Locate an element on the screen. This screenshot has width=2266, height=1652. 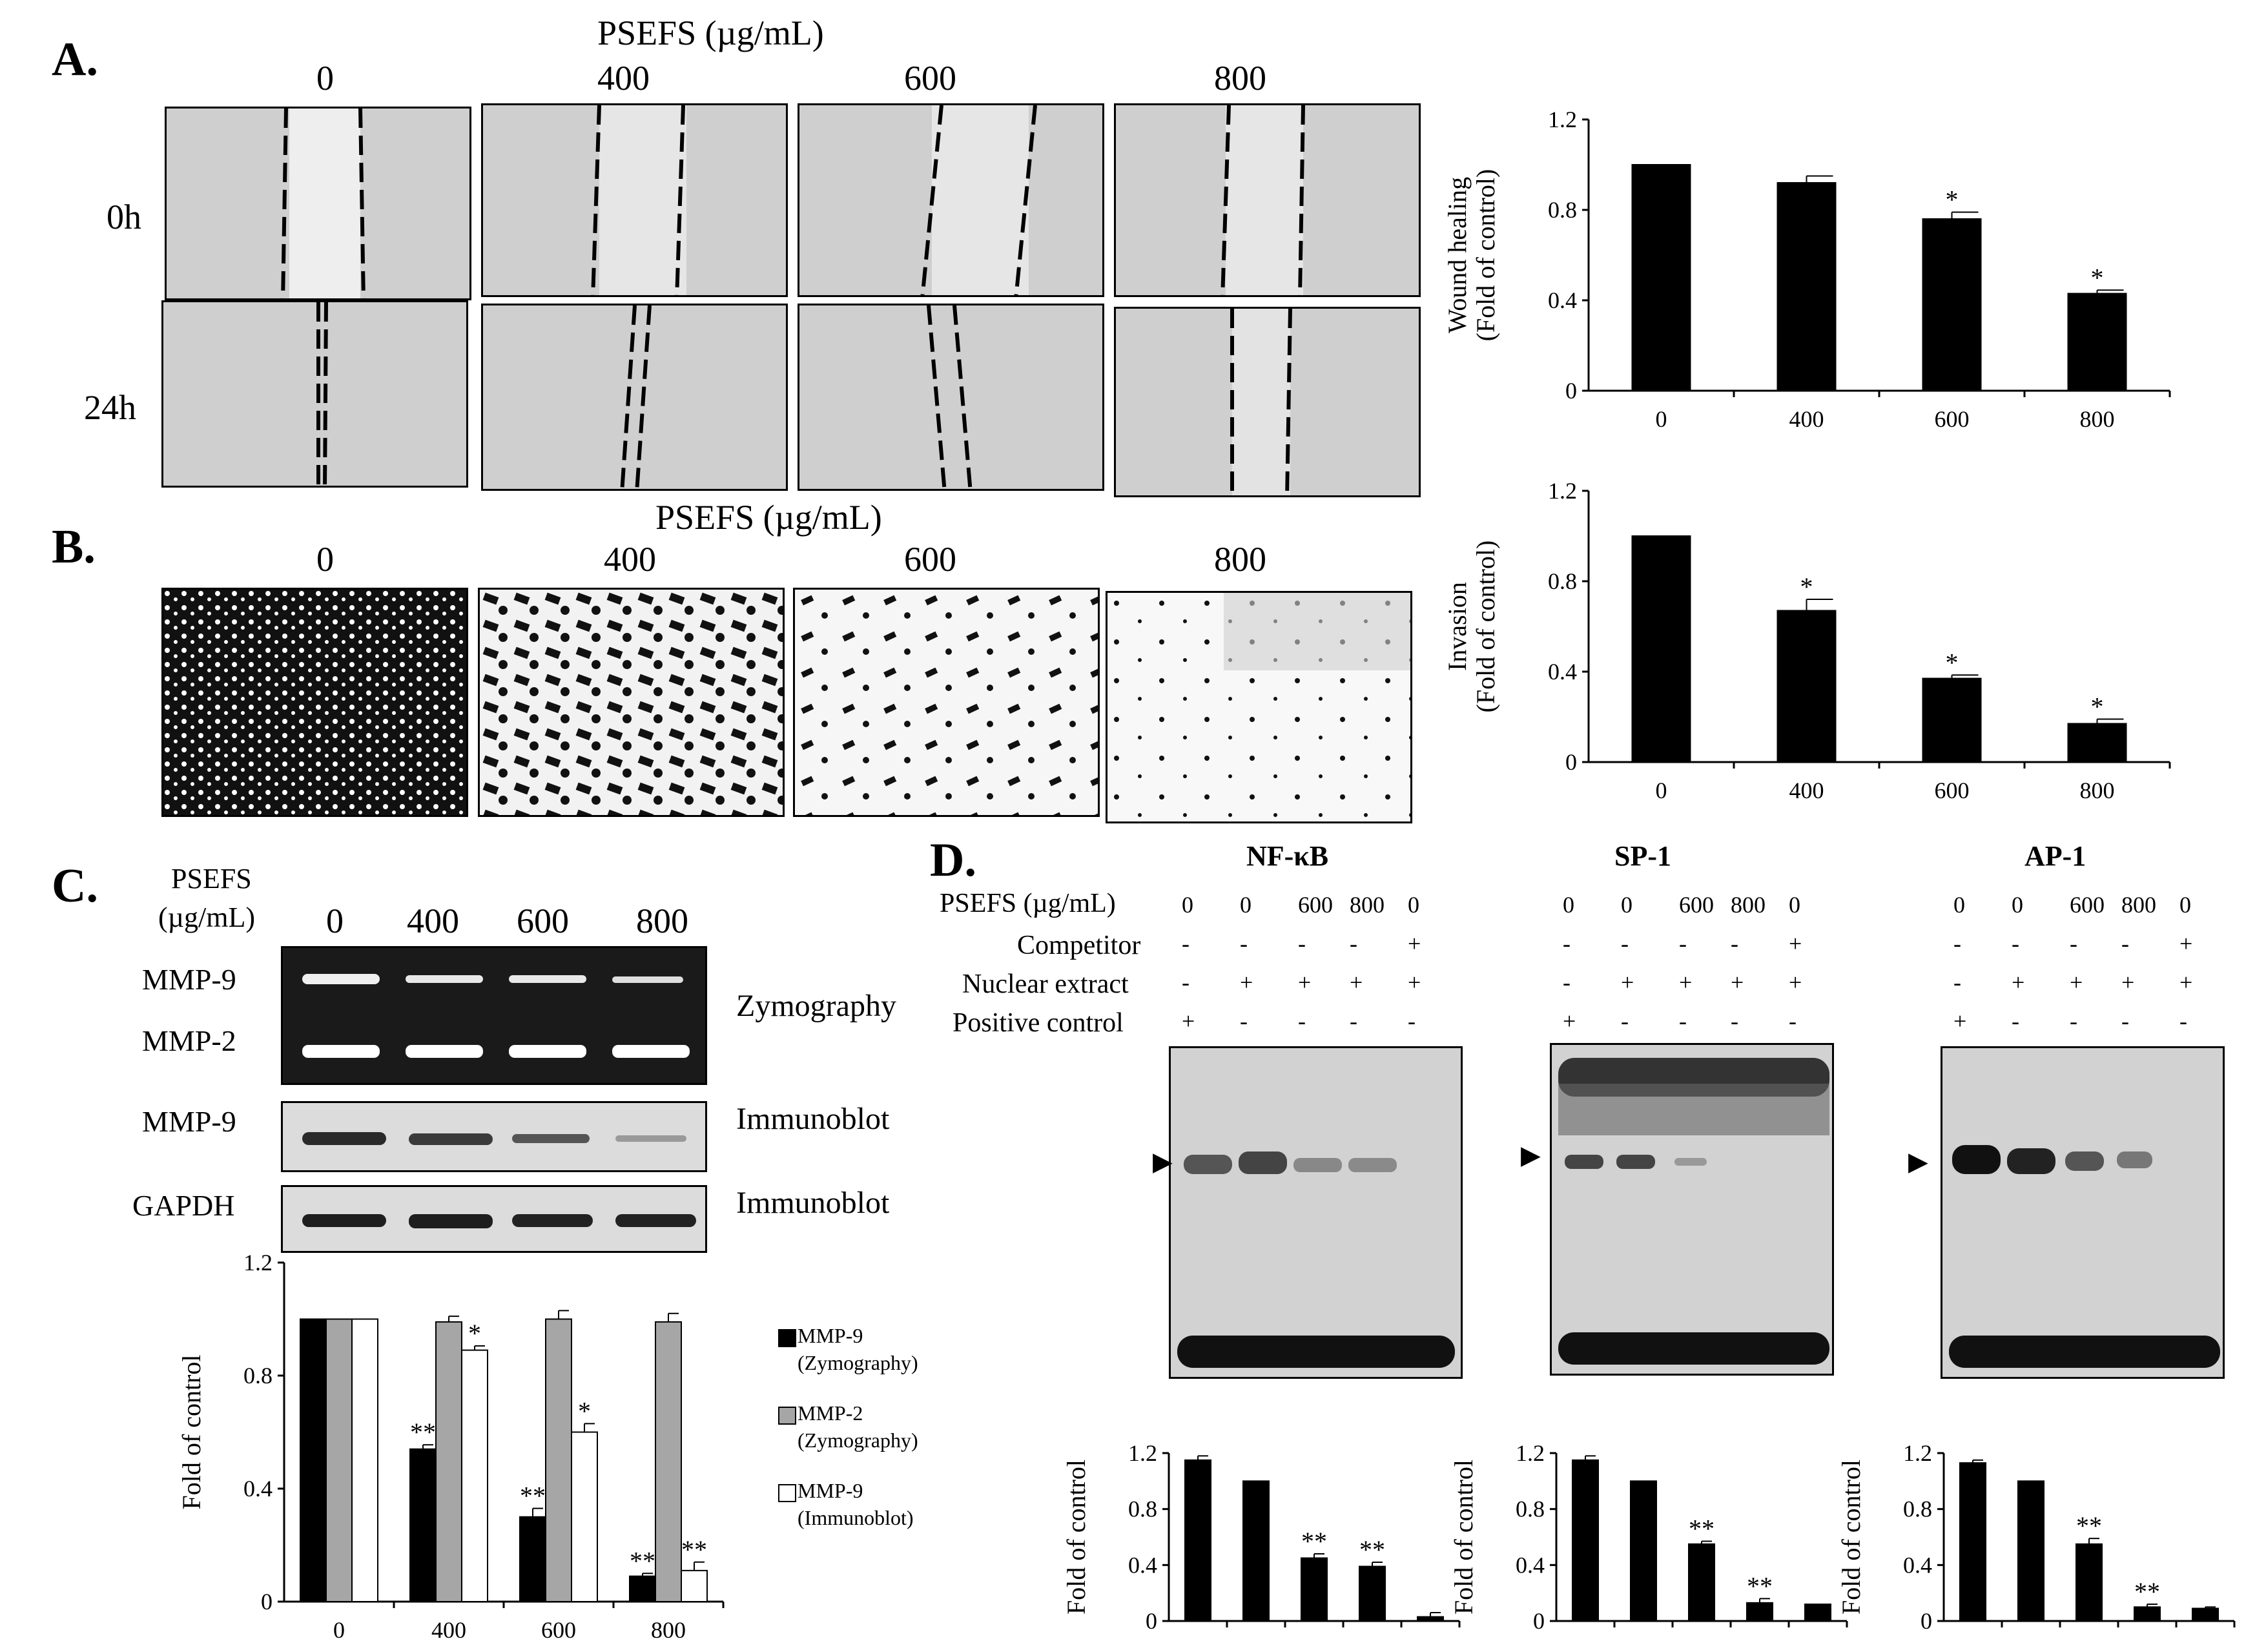
emsa-gel-sp1 is located at coordinates (1692, 1209).